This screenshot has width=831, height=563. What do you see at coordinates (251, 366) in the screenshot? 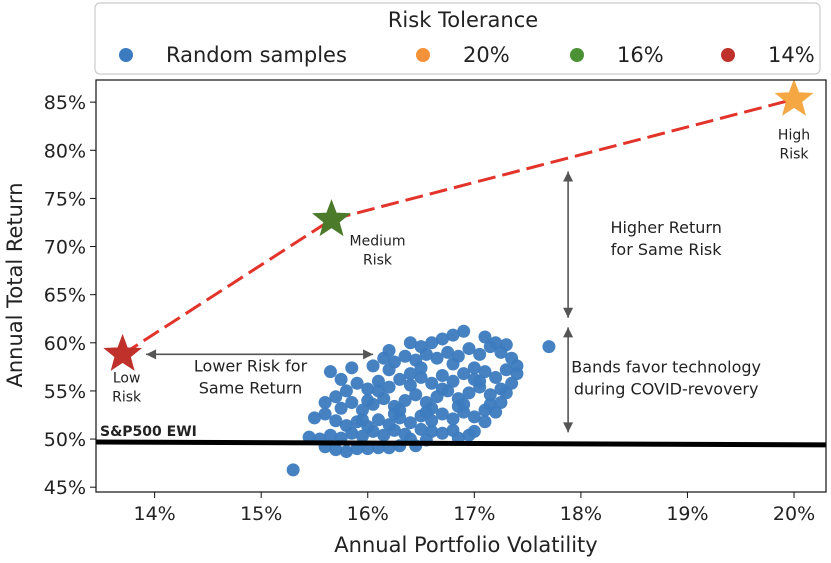
I see `lower-risk-annotation: Lower Risk for` at bounding box center [251, 366].